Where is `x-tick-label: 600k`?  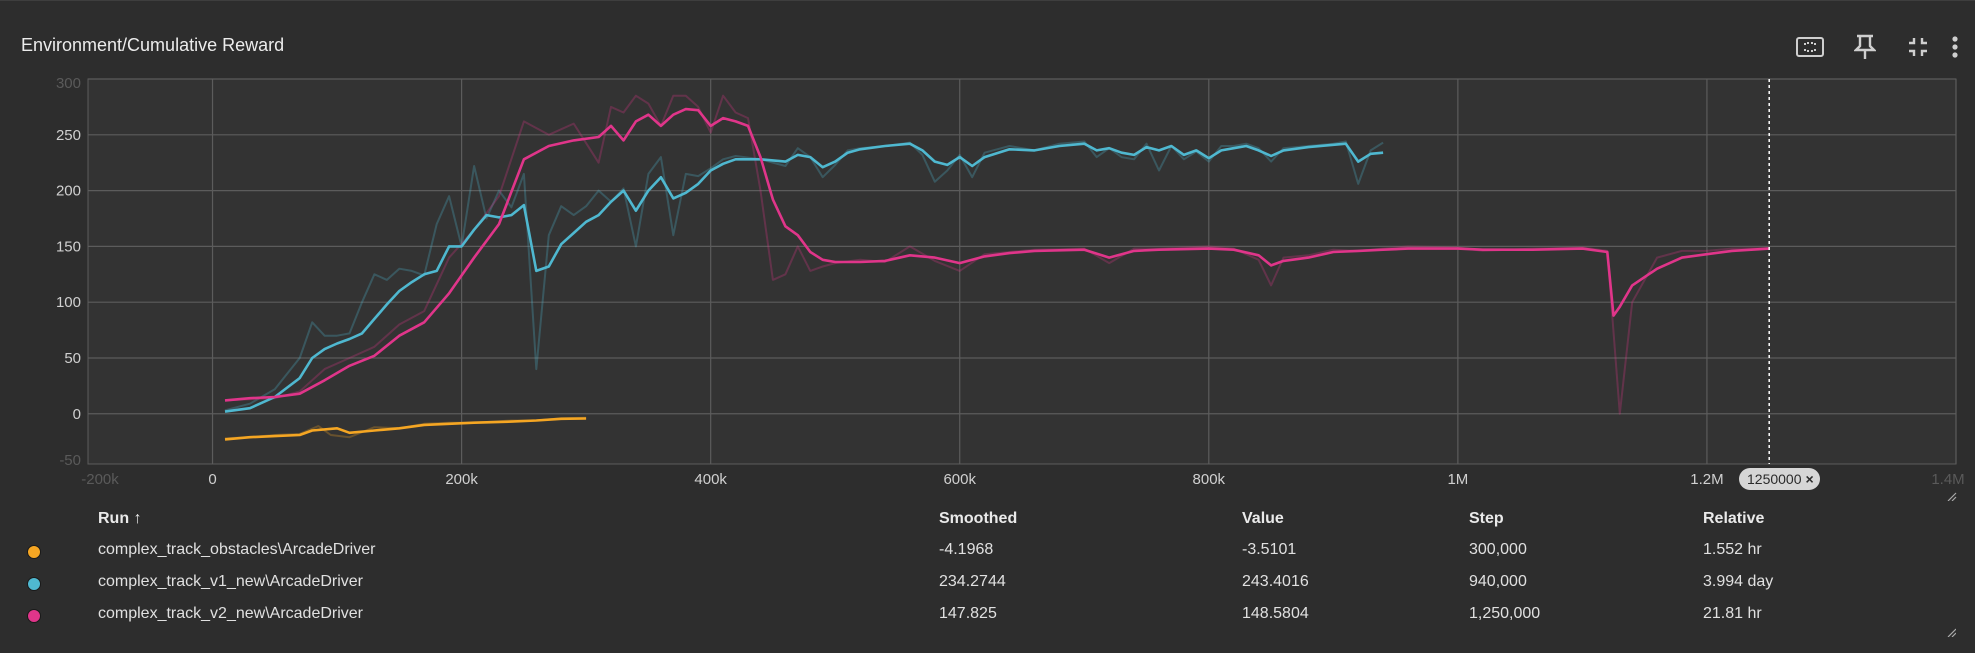 x-tick-label: 600k is located at coordinates (959, 479).